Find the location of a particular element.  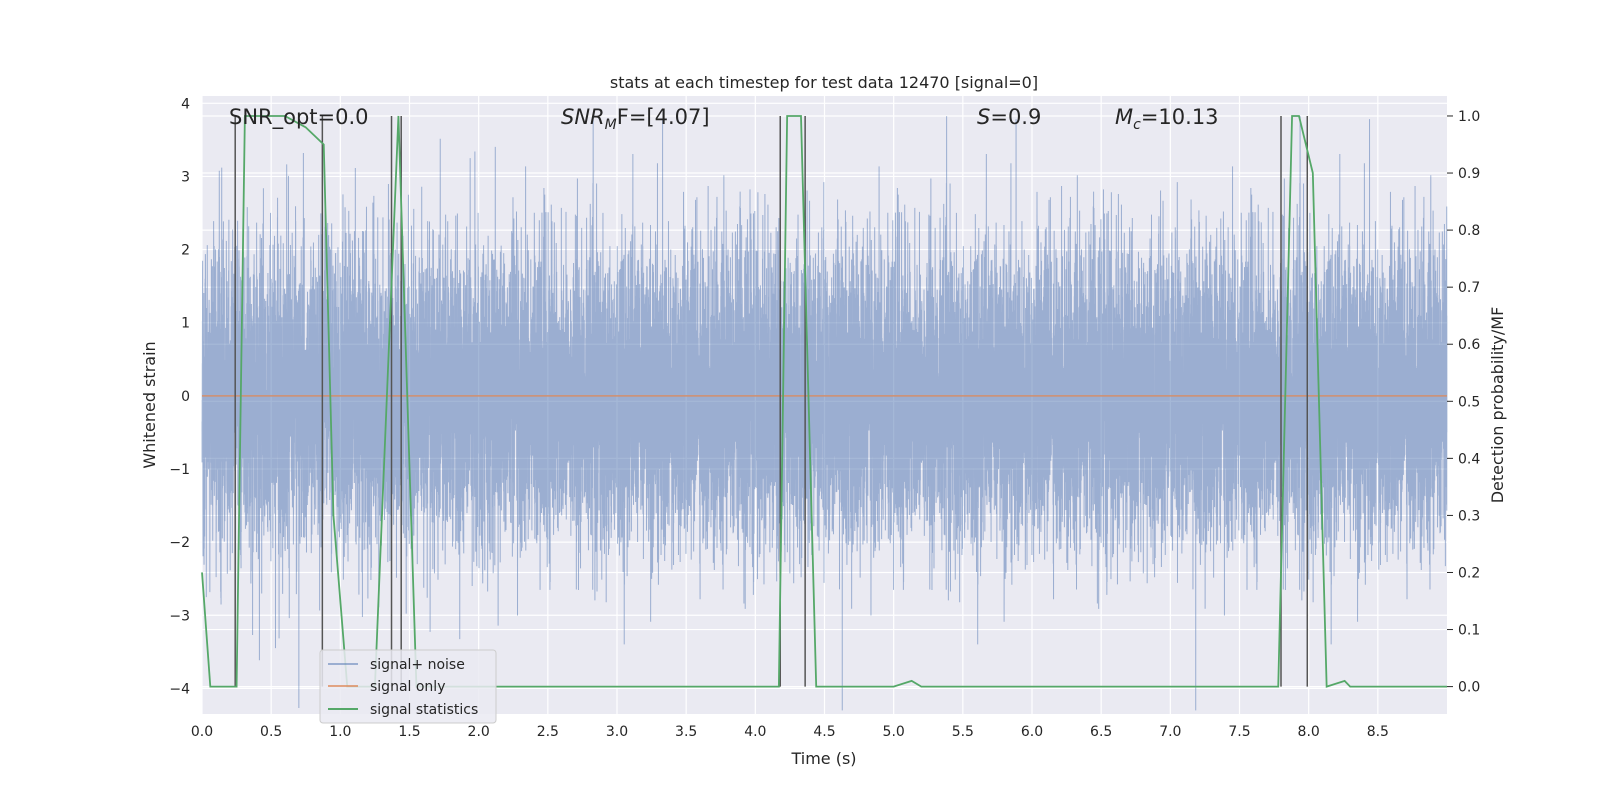

y2-tick-label: 0.7 is located at coordinates (1469, 288).